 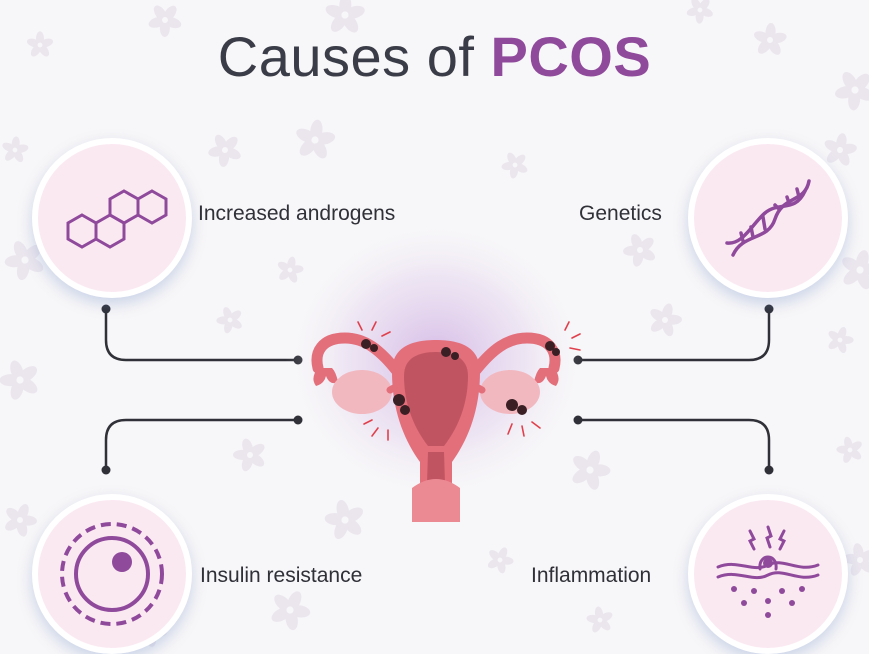 I want to click on genetics-icon-circle, so click(x=768, y=218).